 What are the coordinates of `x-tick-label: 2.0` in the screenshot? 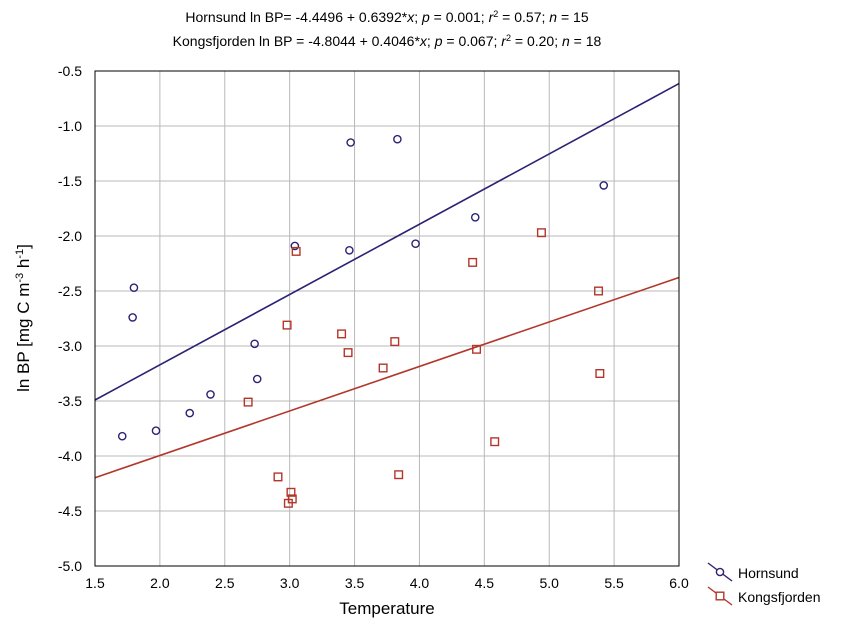 It's located at (160, 583).